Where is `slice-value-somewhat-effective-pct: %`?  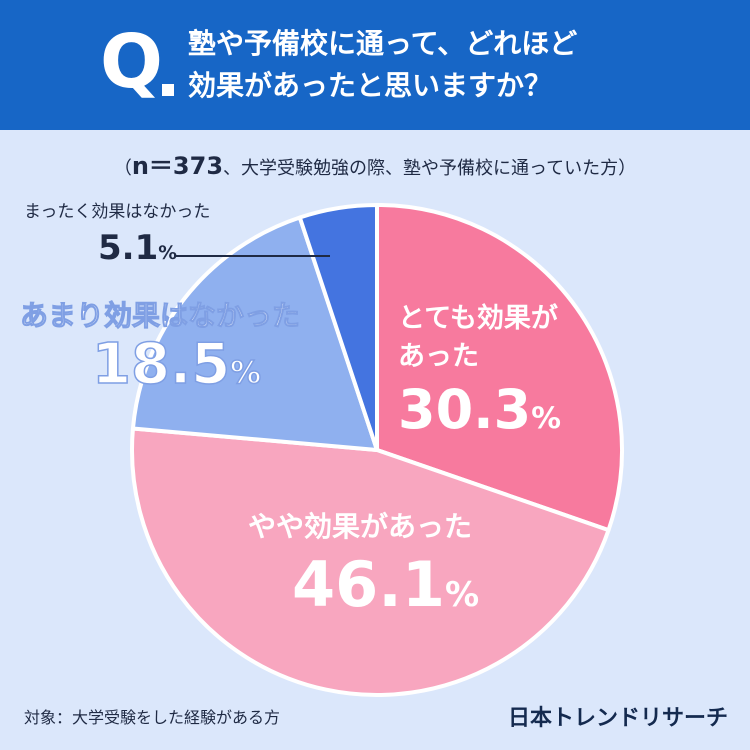 slice-value-somewhat-effective-pct: % is located at coordinates (462, 595).